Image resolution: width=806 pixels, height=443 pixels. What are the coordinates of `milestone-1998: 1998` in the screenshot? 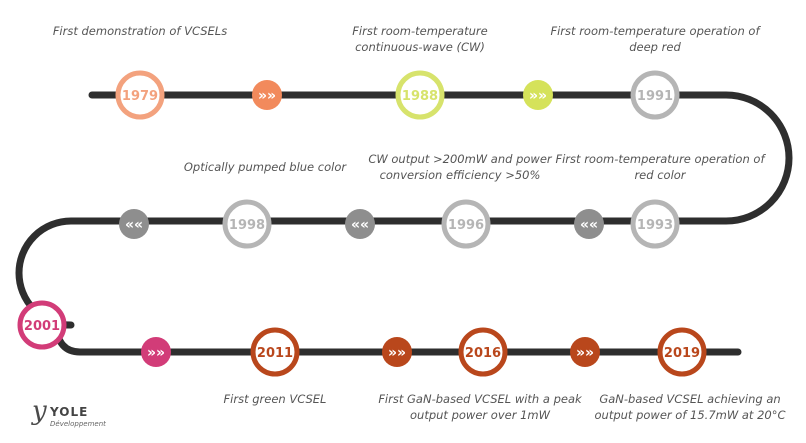 It's located at (247, 224).